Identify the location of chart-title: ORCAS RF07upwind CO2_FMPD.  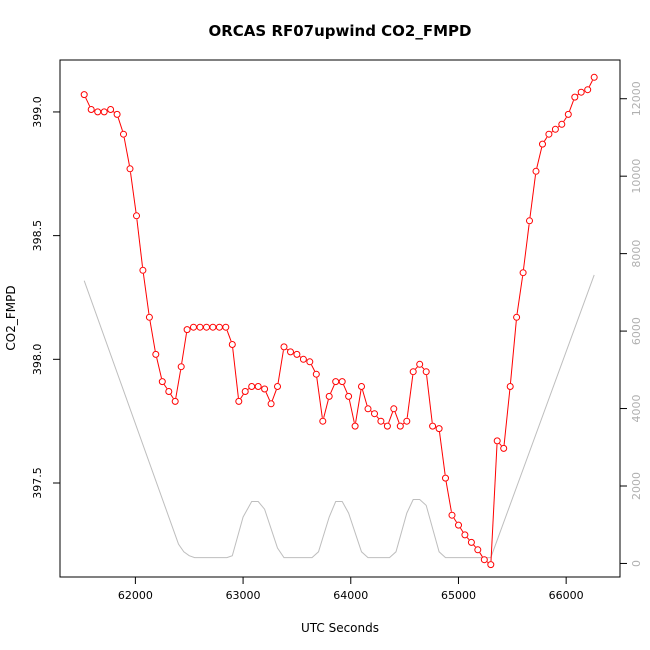
(340, 31).